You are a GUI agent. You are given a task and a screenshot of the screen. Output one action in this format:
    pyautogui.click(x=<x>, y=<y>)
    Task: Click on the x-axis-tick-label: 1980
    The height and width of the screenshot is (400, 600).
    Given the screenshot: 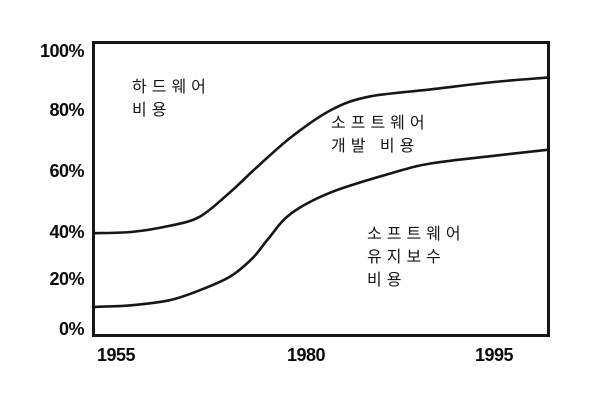 What is the action you would take?
    pyautogui.click(x=306, y=355)
    